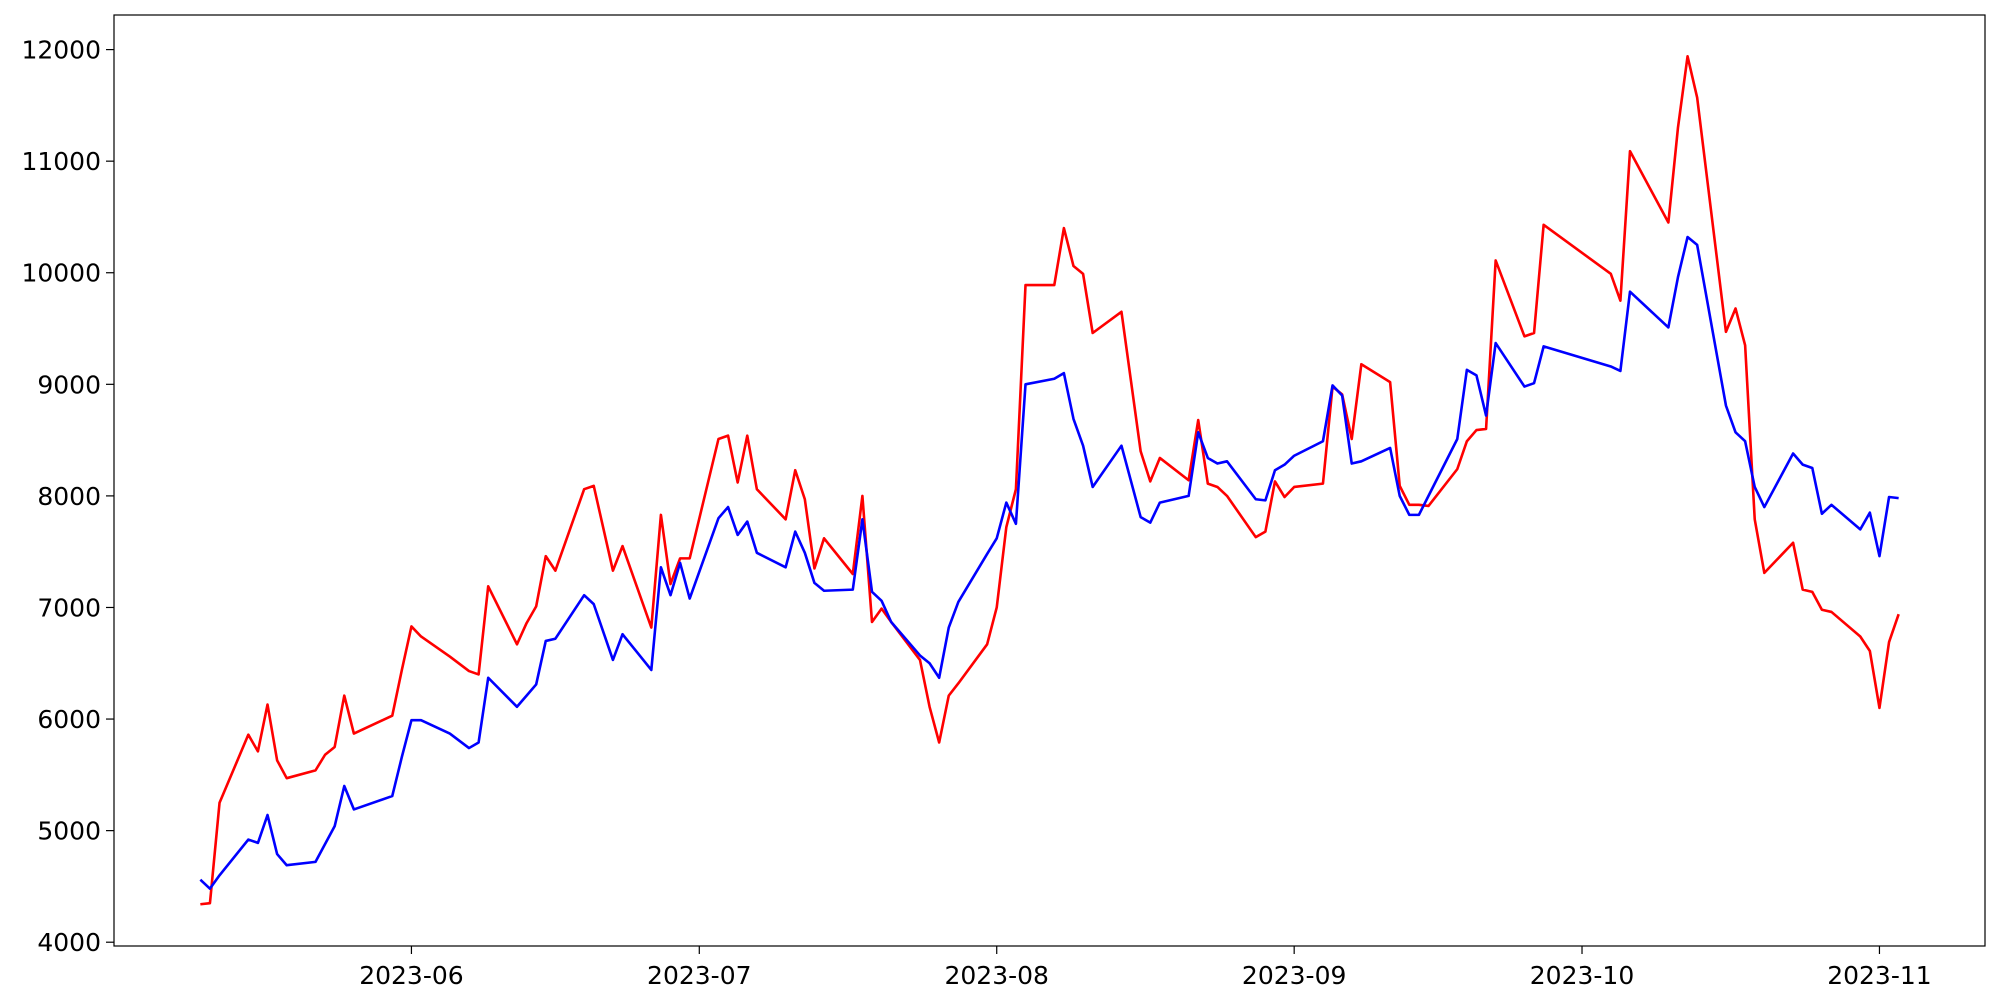 The height and width of the screenshot is (1000, 2000). I want to click on y-tick-label: 7000, so click(69, 607).